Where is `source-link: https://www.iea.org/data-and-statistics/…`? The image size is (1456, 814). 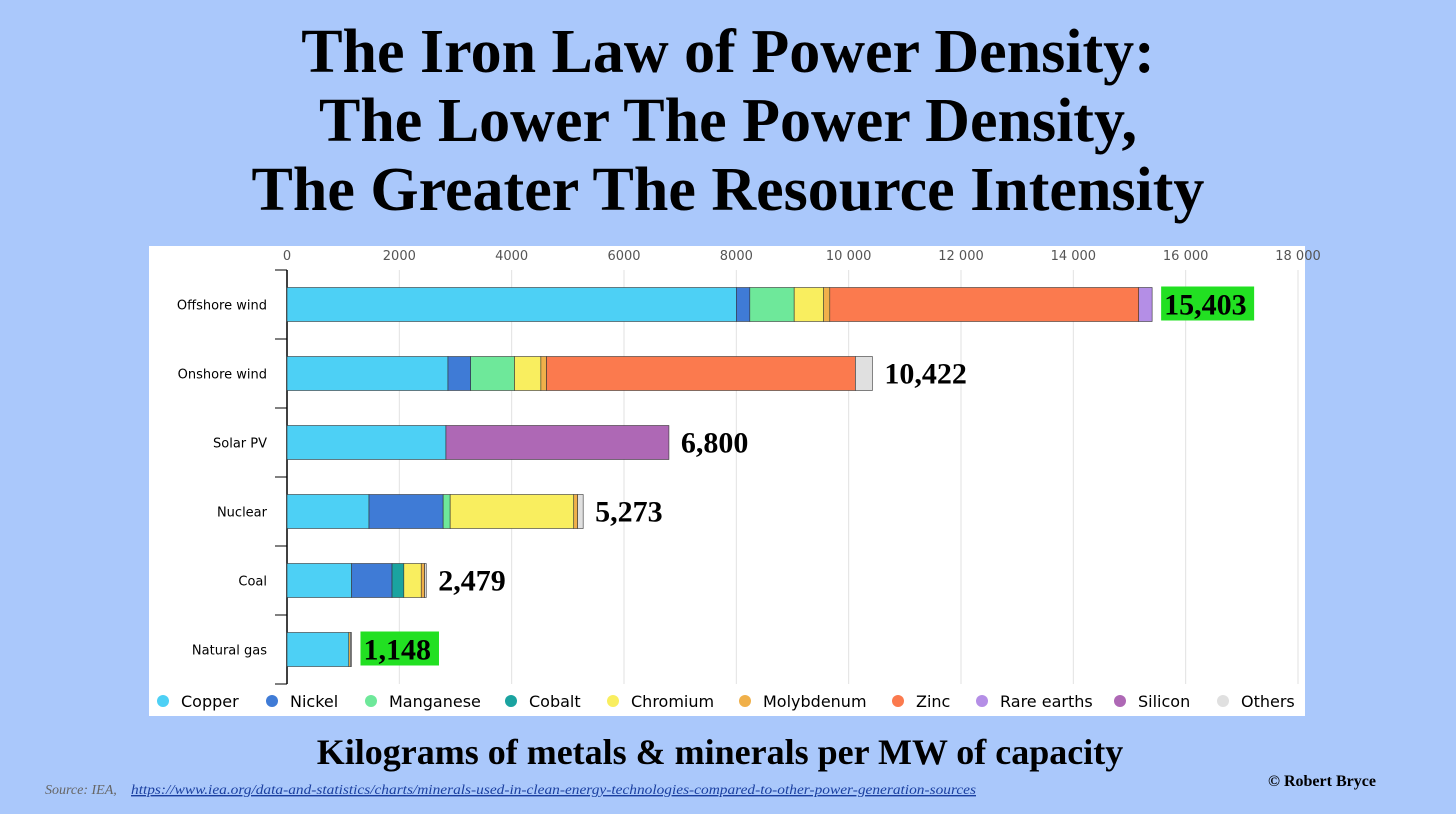 source-link: https://www.iea.org/data-and-statistics/… is located at coordinates (554, 790).